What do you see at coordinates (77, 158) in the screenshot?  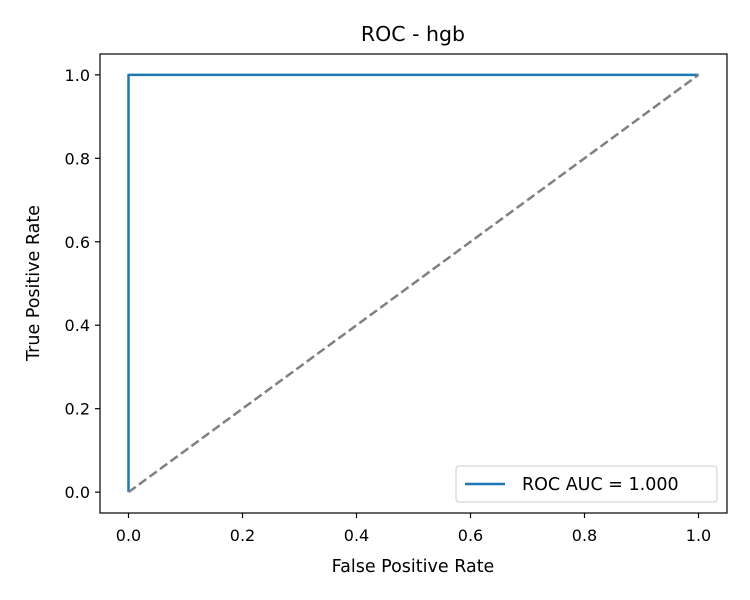 I see `y-tick-label: 0.8` at bounding box center [77, 158].